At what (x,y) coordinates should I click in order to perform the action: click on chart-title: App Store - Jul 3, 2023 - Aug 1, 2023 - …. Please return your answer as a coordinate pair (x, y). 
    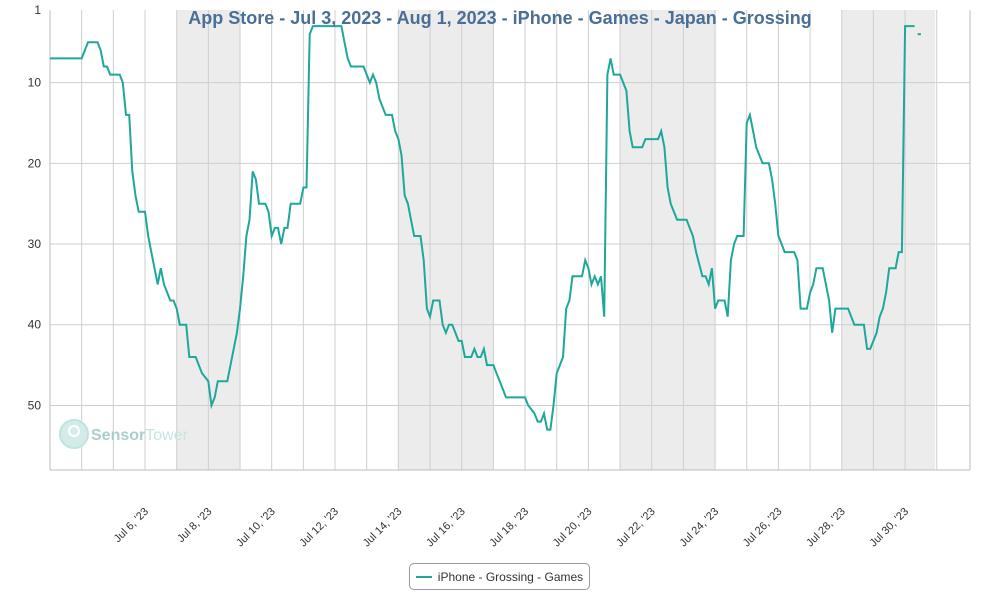
    Looking at the image, I should click on (500, 18).